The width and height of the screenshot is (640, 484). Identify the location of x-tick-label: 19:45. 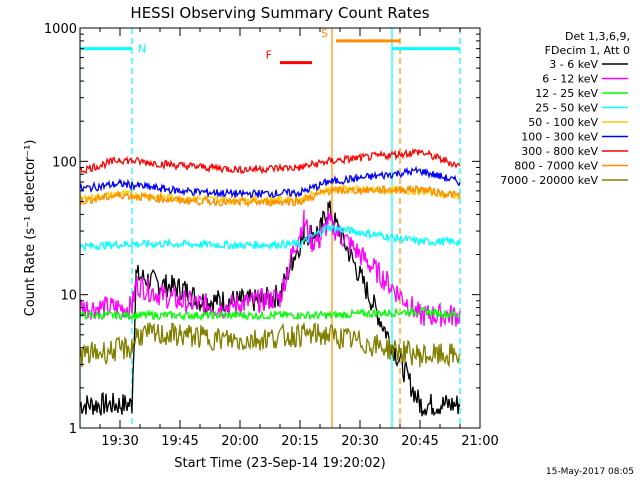
(179, 441).